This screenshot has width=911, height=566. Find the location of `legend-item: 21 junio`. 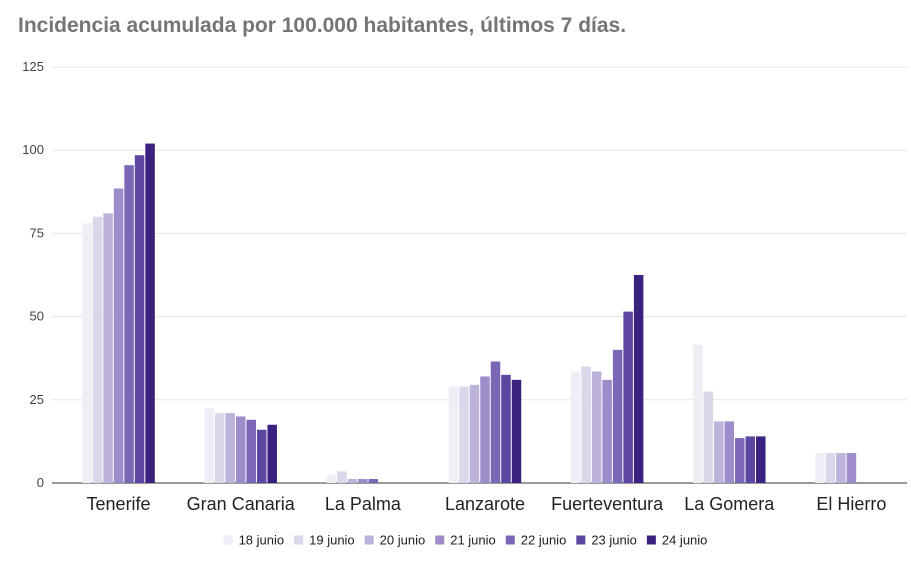

legend-item: 21 junio is located at coordinates (465, 540).